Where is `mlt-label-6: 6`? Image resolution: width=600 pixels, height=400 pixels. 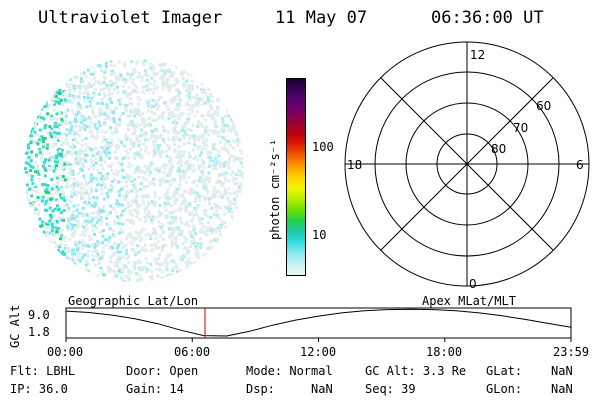
mlt-label-6: 6 is located at coordinates (580, 165).